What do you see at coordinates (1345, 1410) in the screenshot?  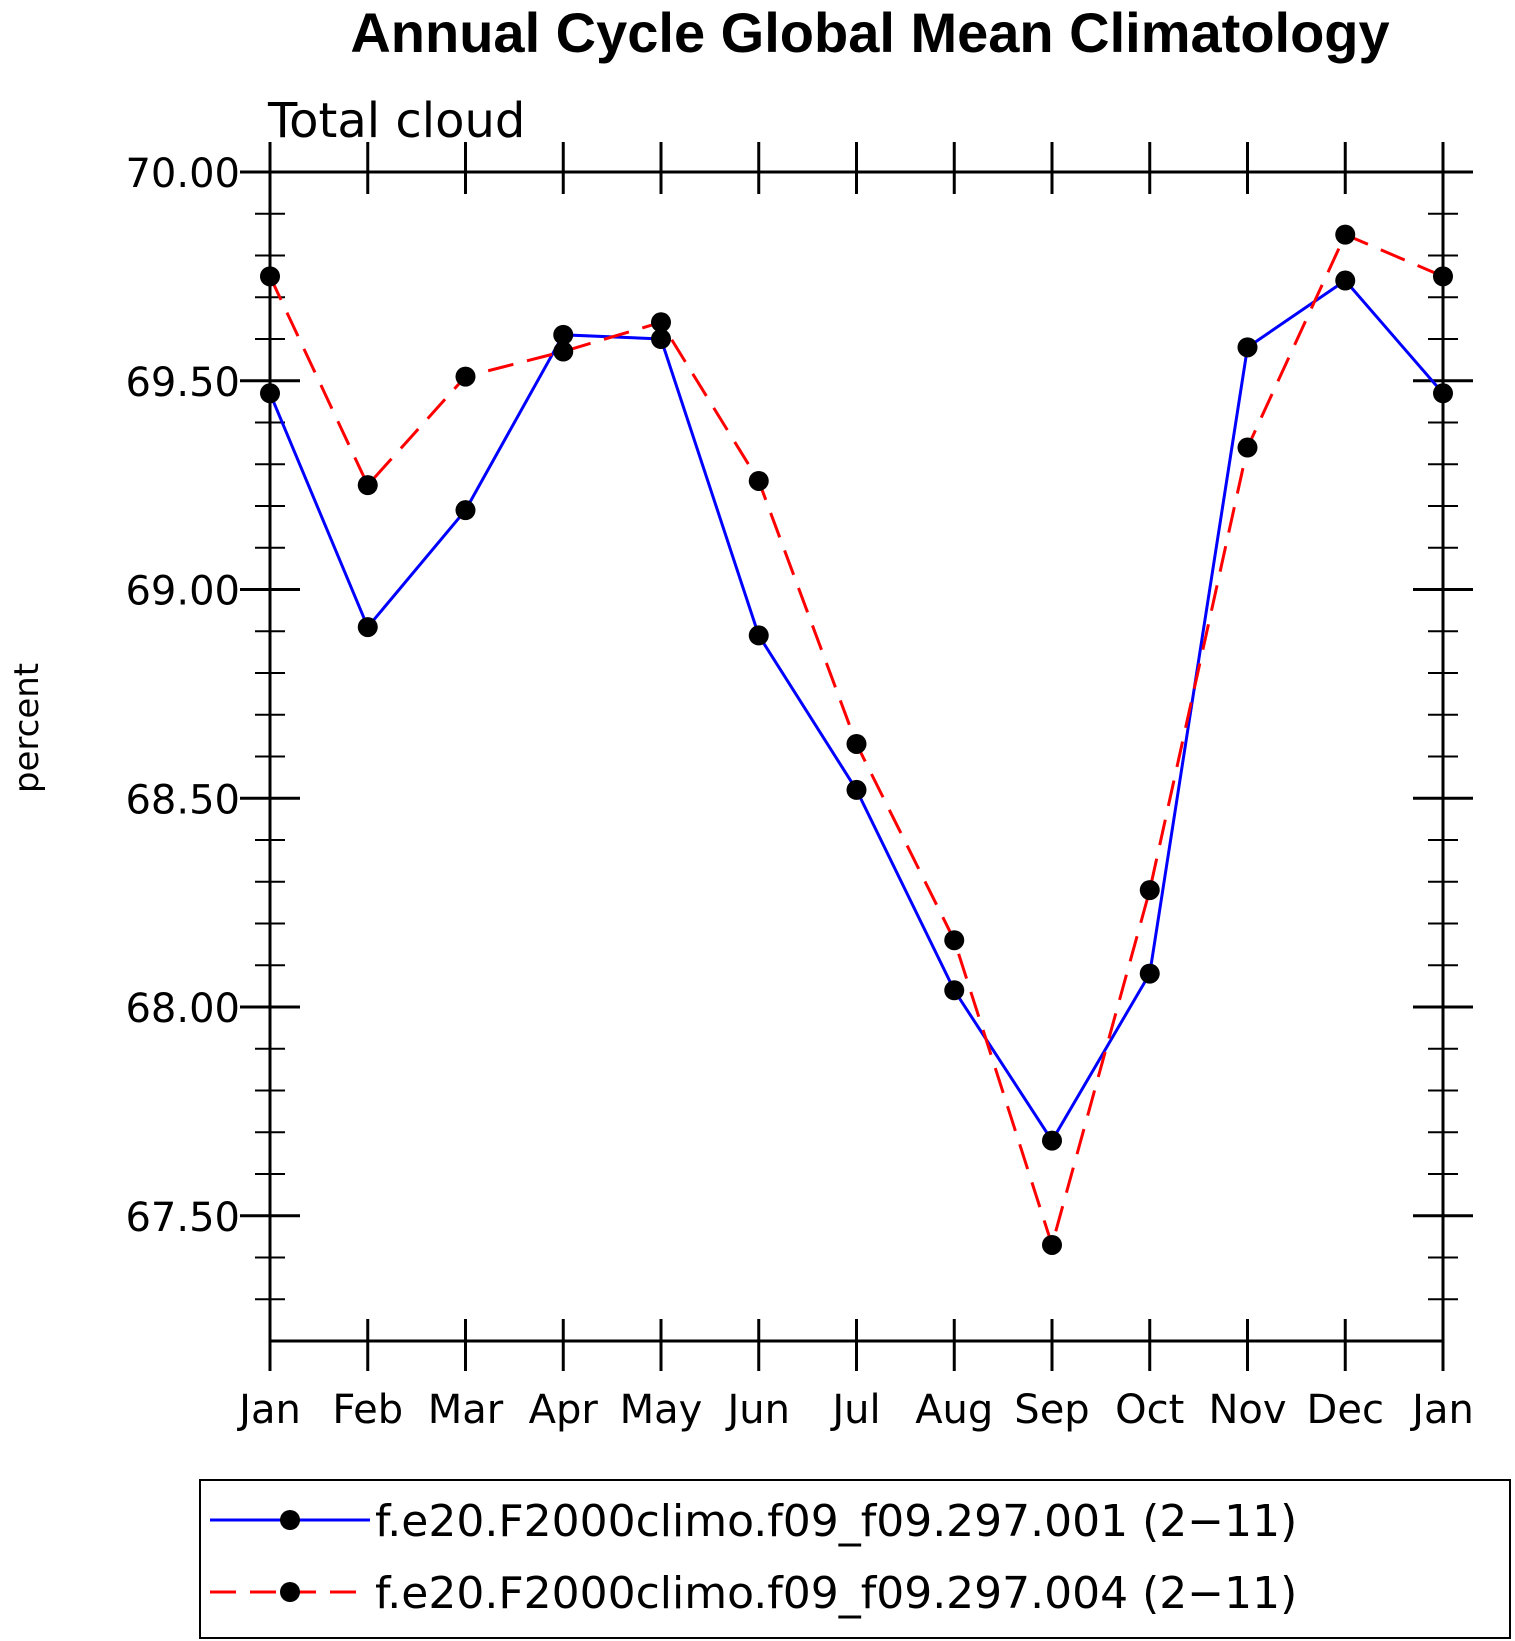 I see `x-tick-label: Dec` at bounding box center [1345, 1410].